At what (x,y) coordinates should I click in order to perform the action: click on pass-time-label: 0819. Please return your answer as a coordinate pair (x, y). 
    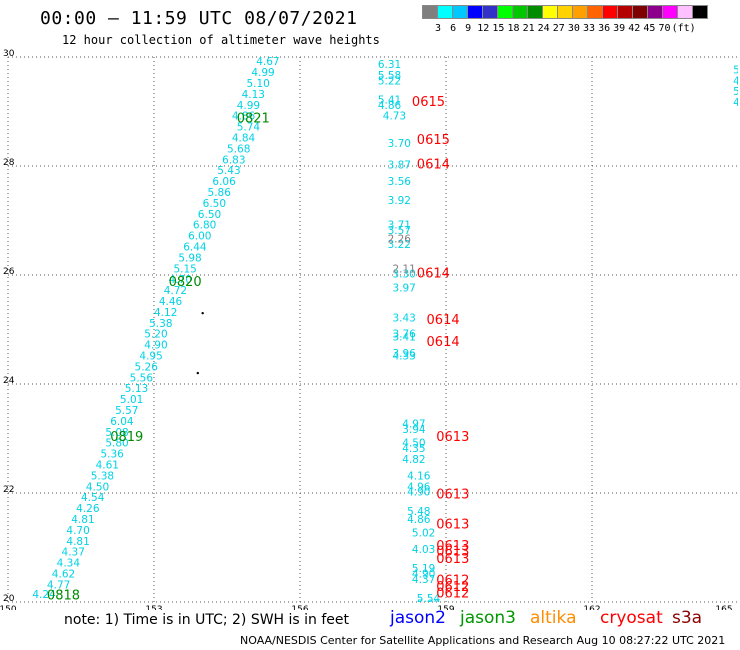
    Looking at the image, I should click on (126, 437).